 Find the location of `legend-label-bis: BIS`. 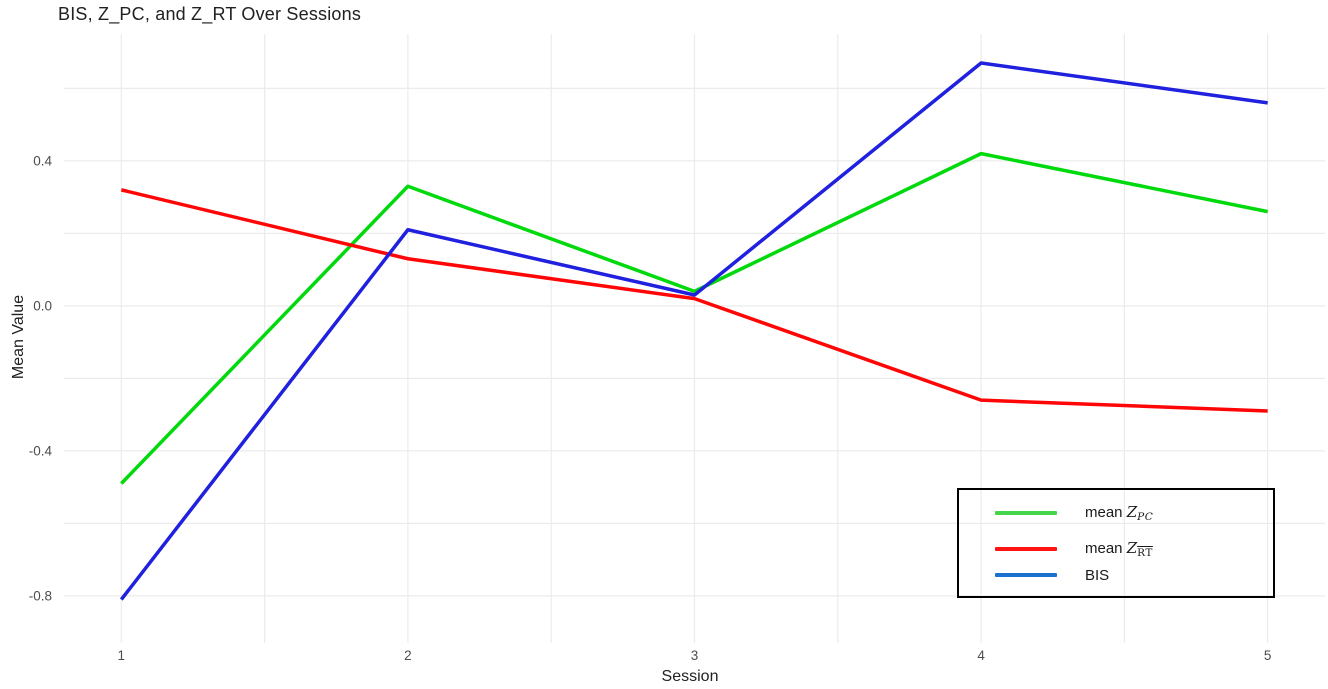

legend-label-bis: BIS is located at coordinates (1097, 575).